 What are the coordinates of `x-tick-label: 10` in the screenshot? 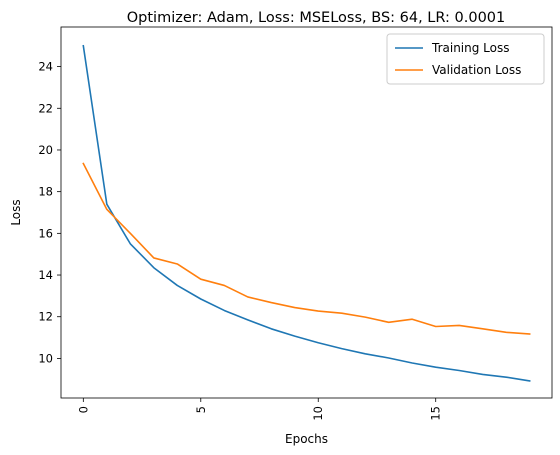 It's located at (318, 413).